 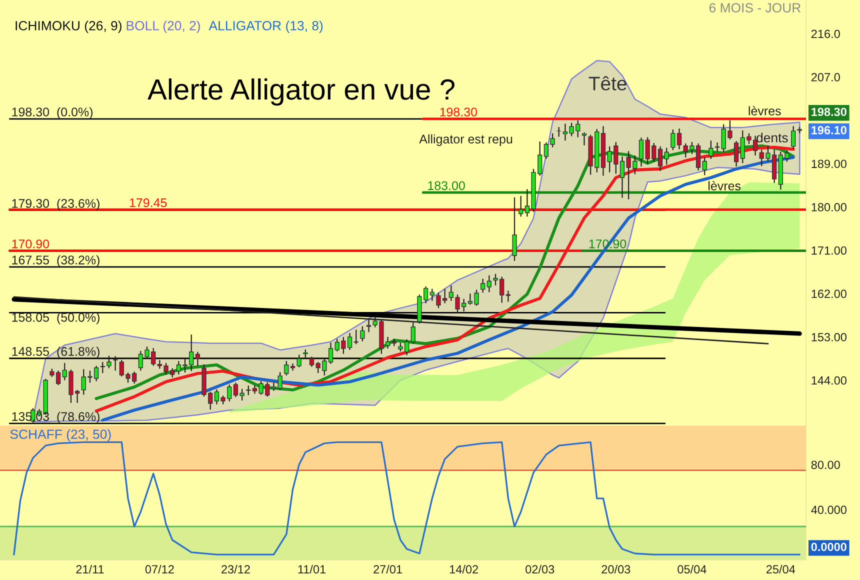 What do you see at coordinates (781, 569) in the screenshot?
I see `x-tick-label: 25/04` at bounding box center [781, 569].